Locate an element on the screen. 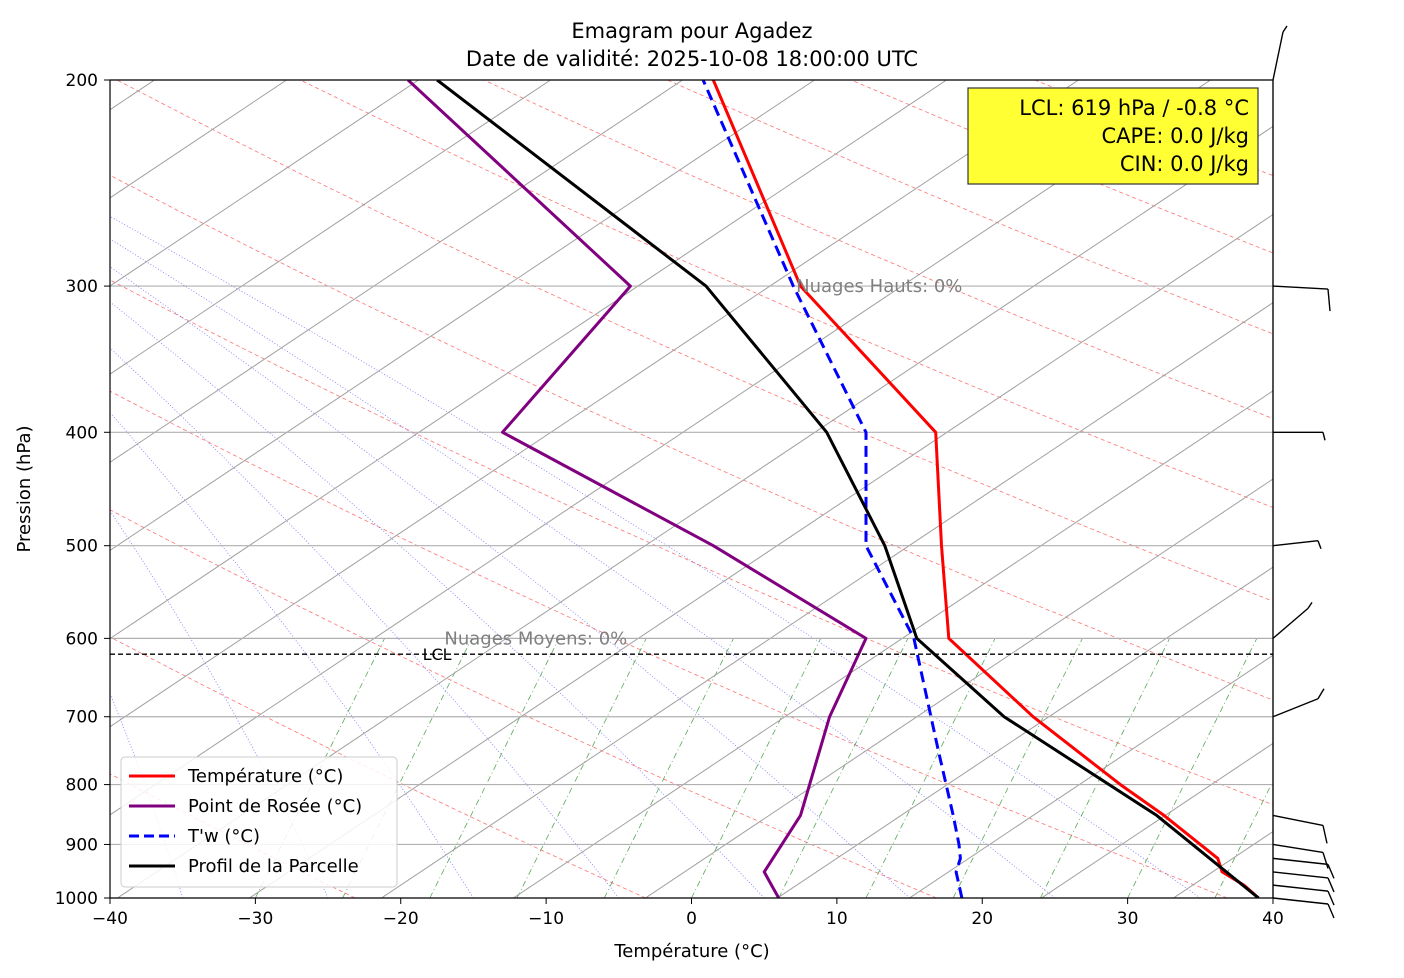 The height and width of the screenshot is (978, 1404). y-tick-label: 1000 is located at coordinates (76, 899).